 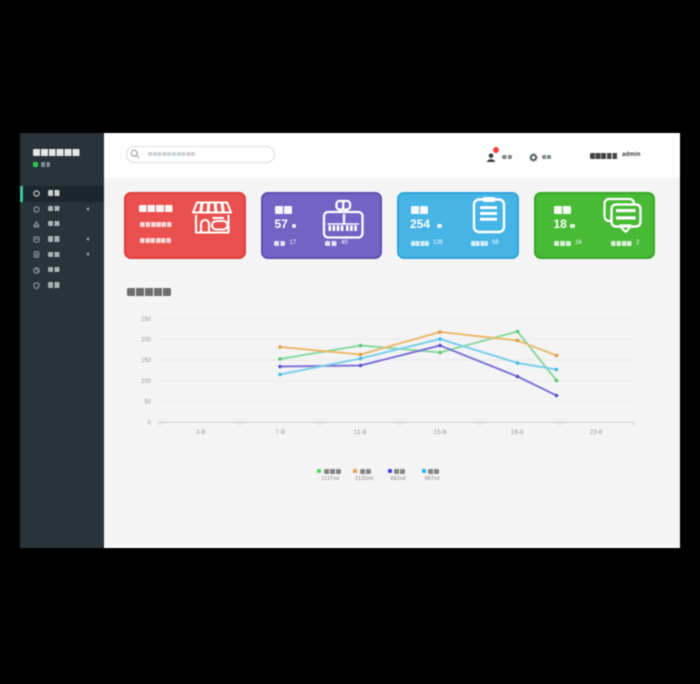 What do you see at coordinates (439, 432) in the screenshot?
I see `svg-text: 15-8` at bounding box center [439, 432].